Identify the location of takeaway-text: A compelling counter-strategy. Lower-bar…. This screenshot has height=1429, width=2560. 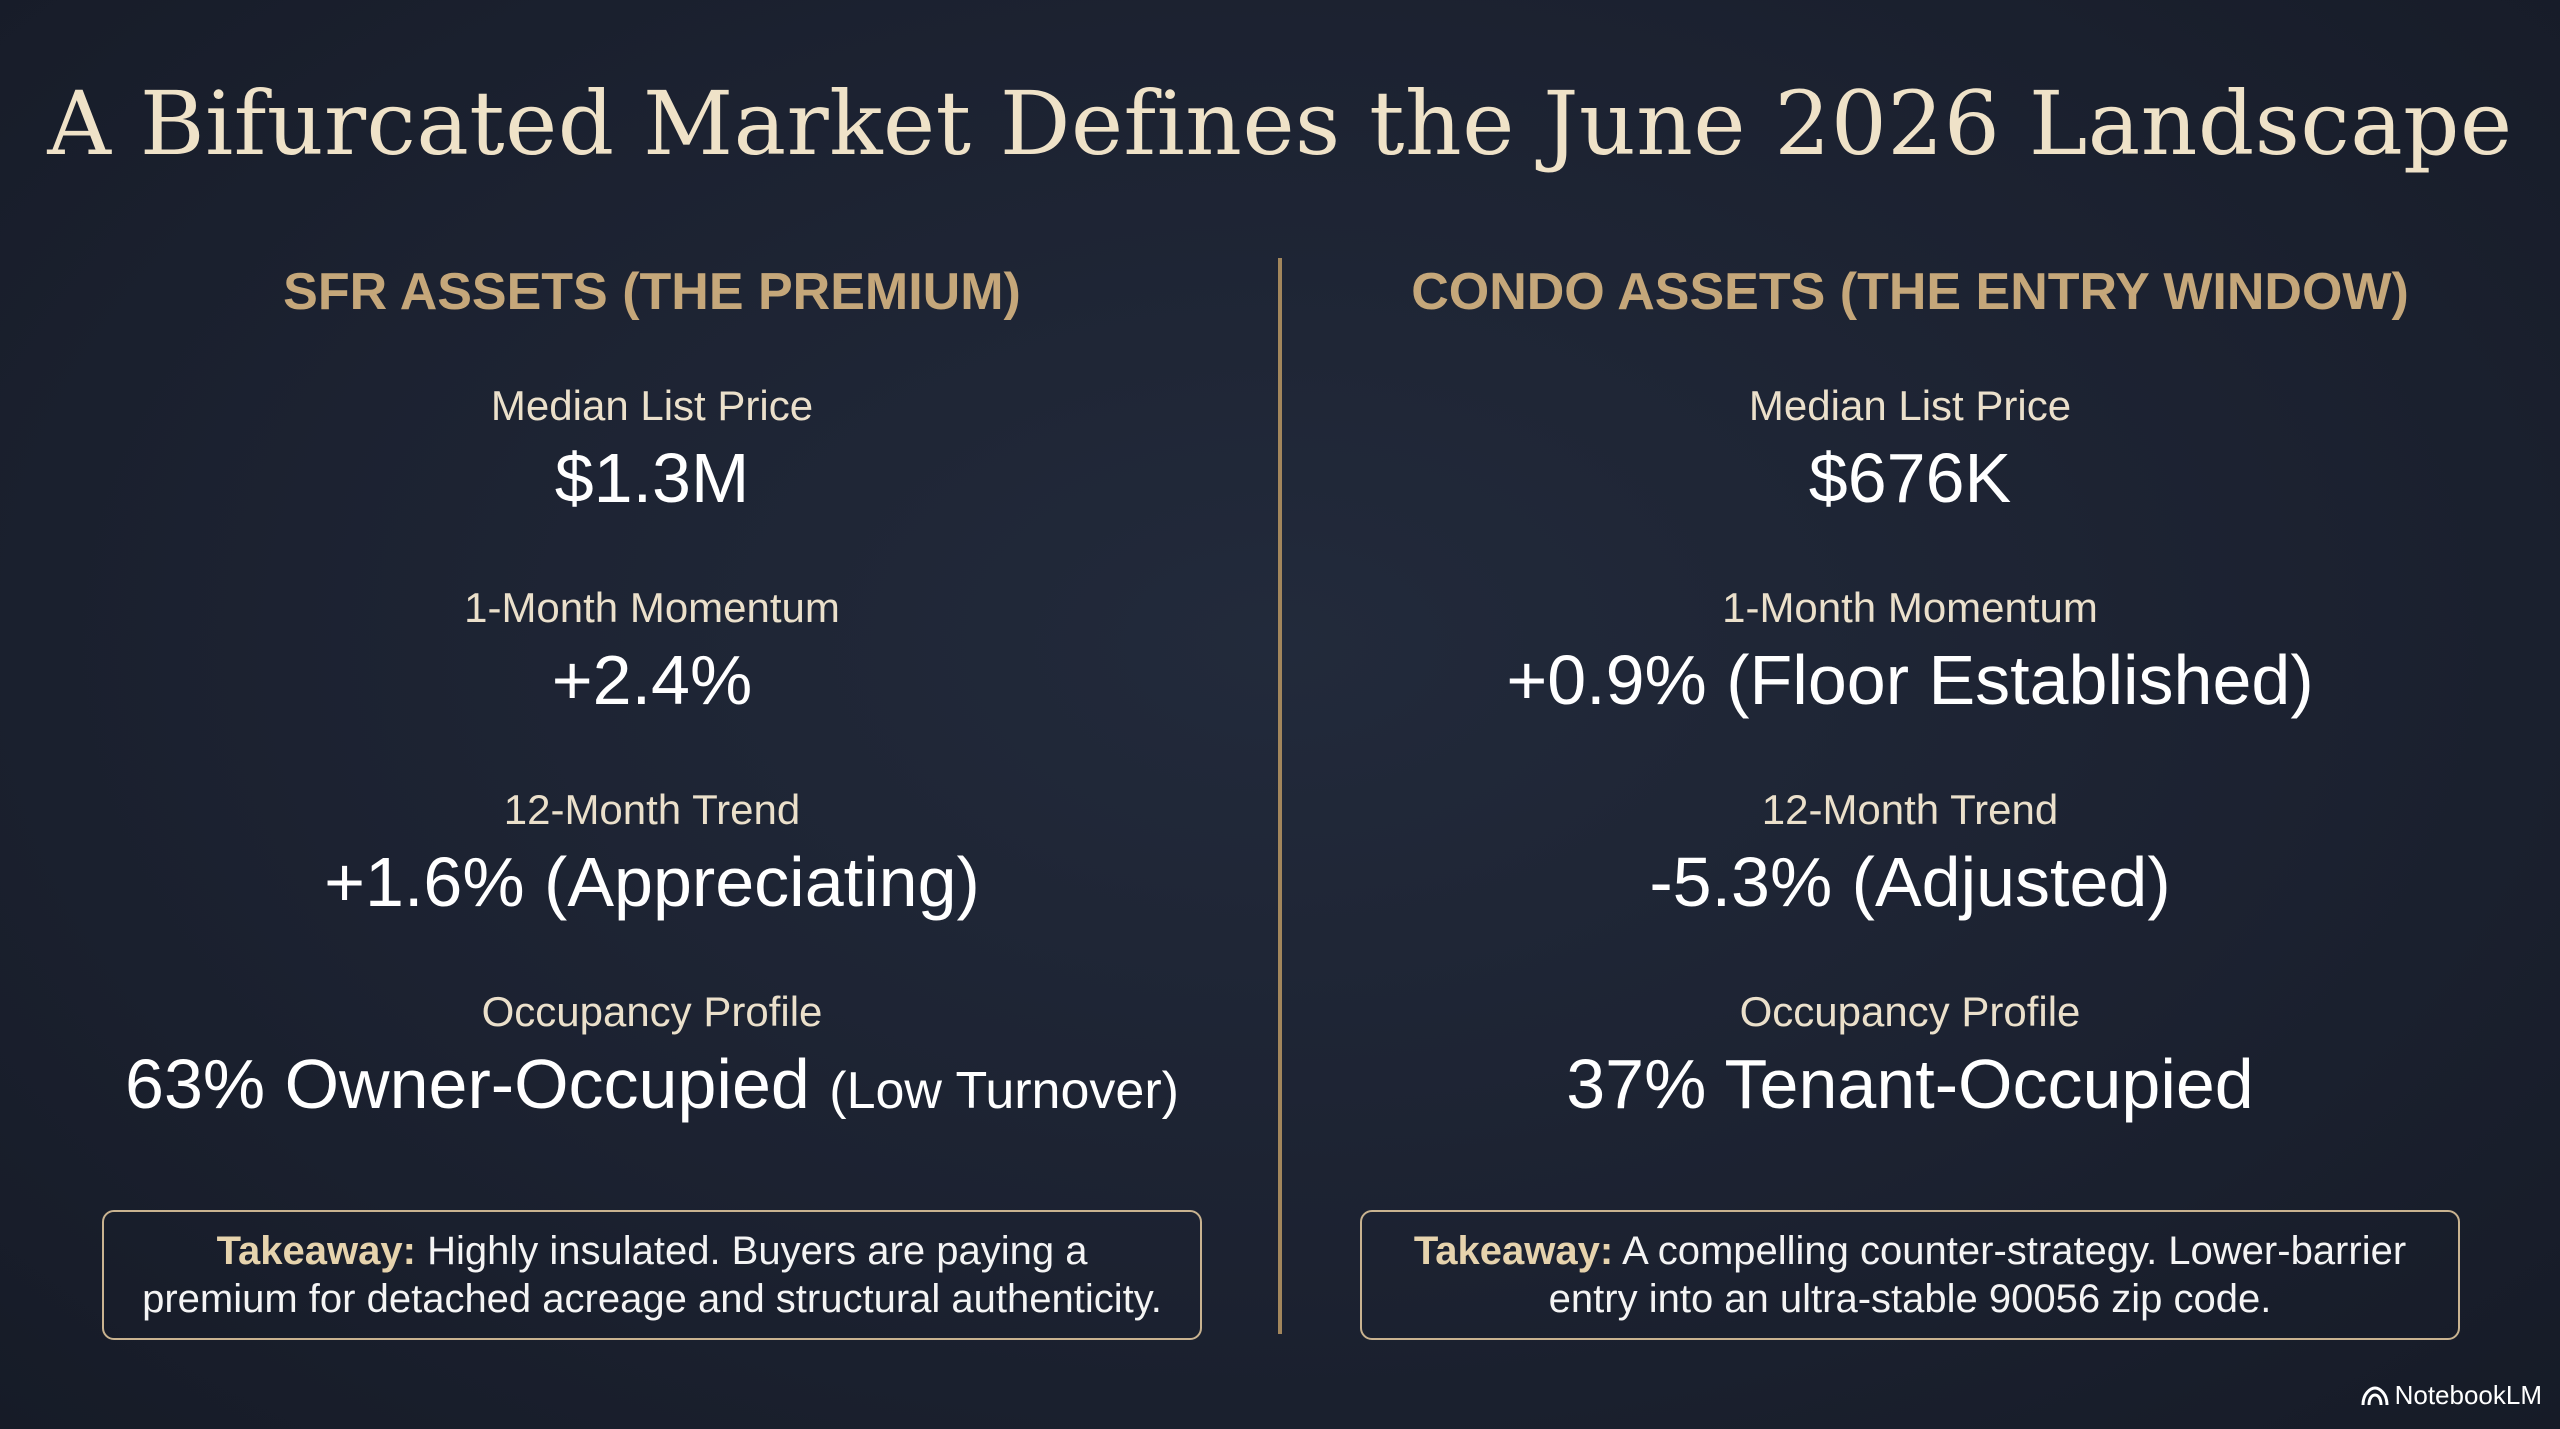
(1977, 1275).